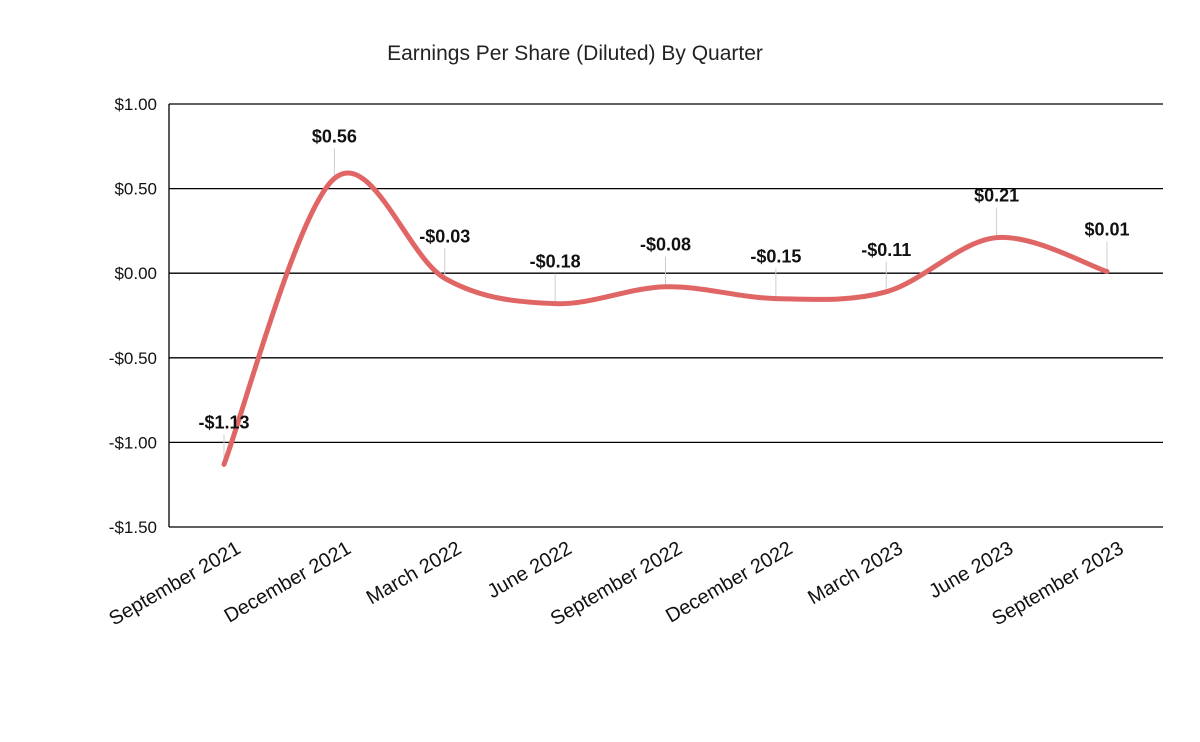  What do you see at coordinates (996, 196) in the screenshot?
I see `data-label: $0.21` at bounding box center [996, 196].